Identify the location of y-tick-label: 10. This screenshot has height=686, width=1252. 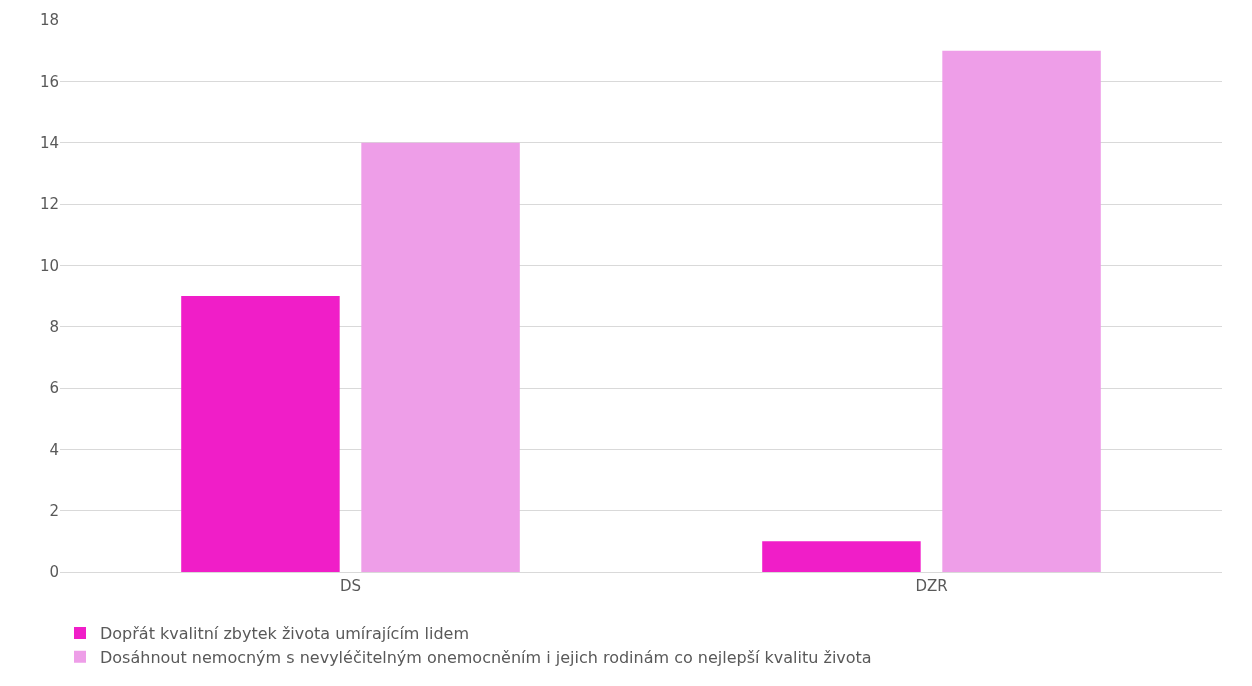
(49, 265).